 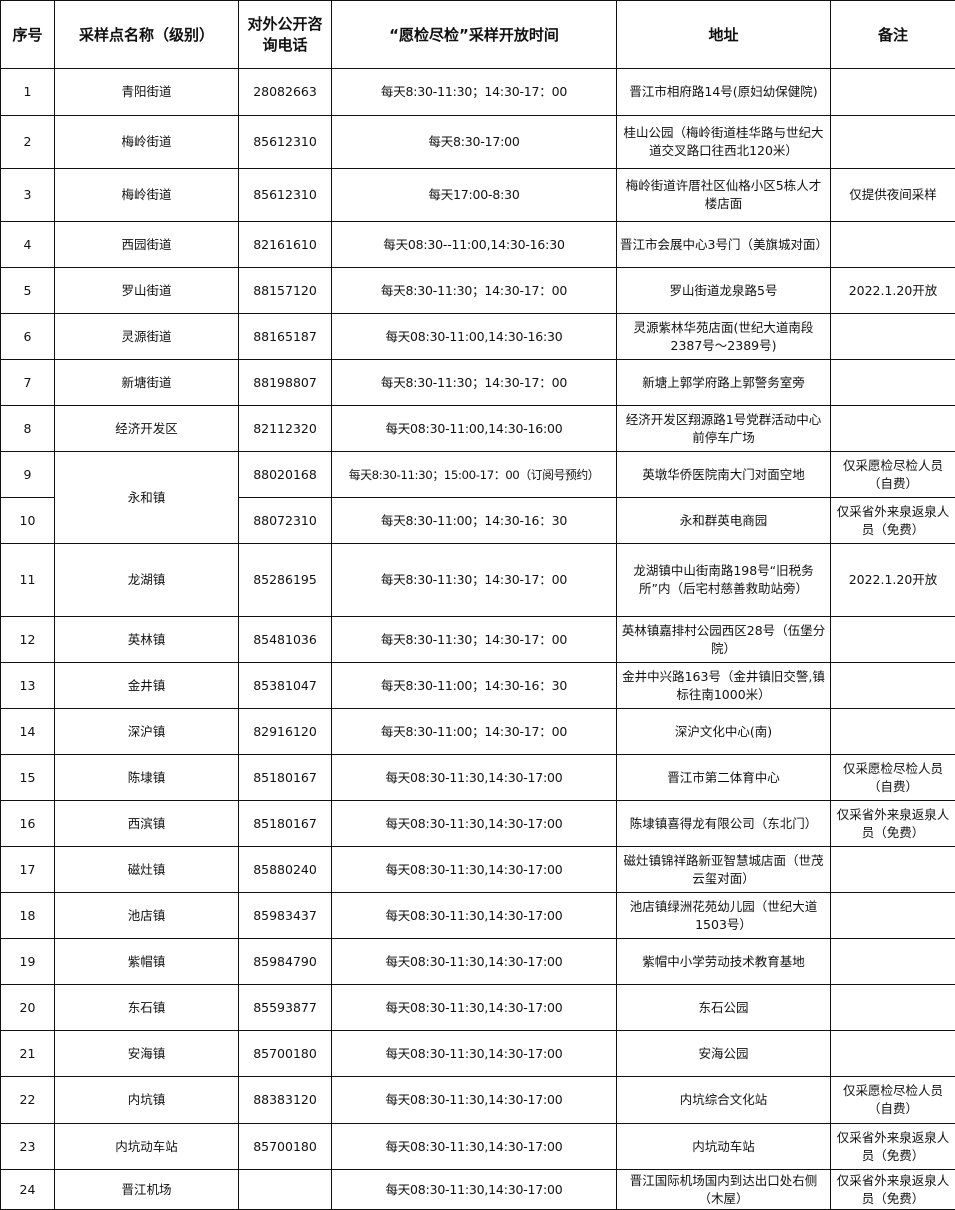 I want to click on cell-address: 紫帽中小学劳动技术教育基地, so click(x=724, y=962).